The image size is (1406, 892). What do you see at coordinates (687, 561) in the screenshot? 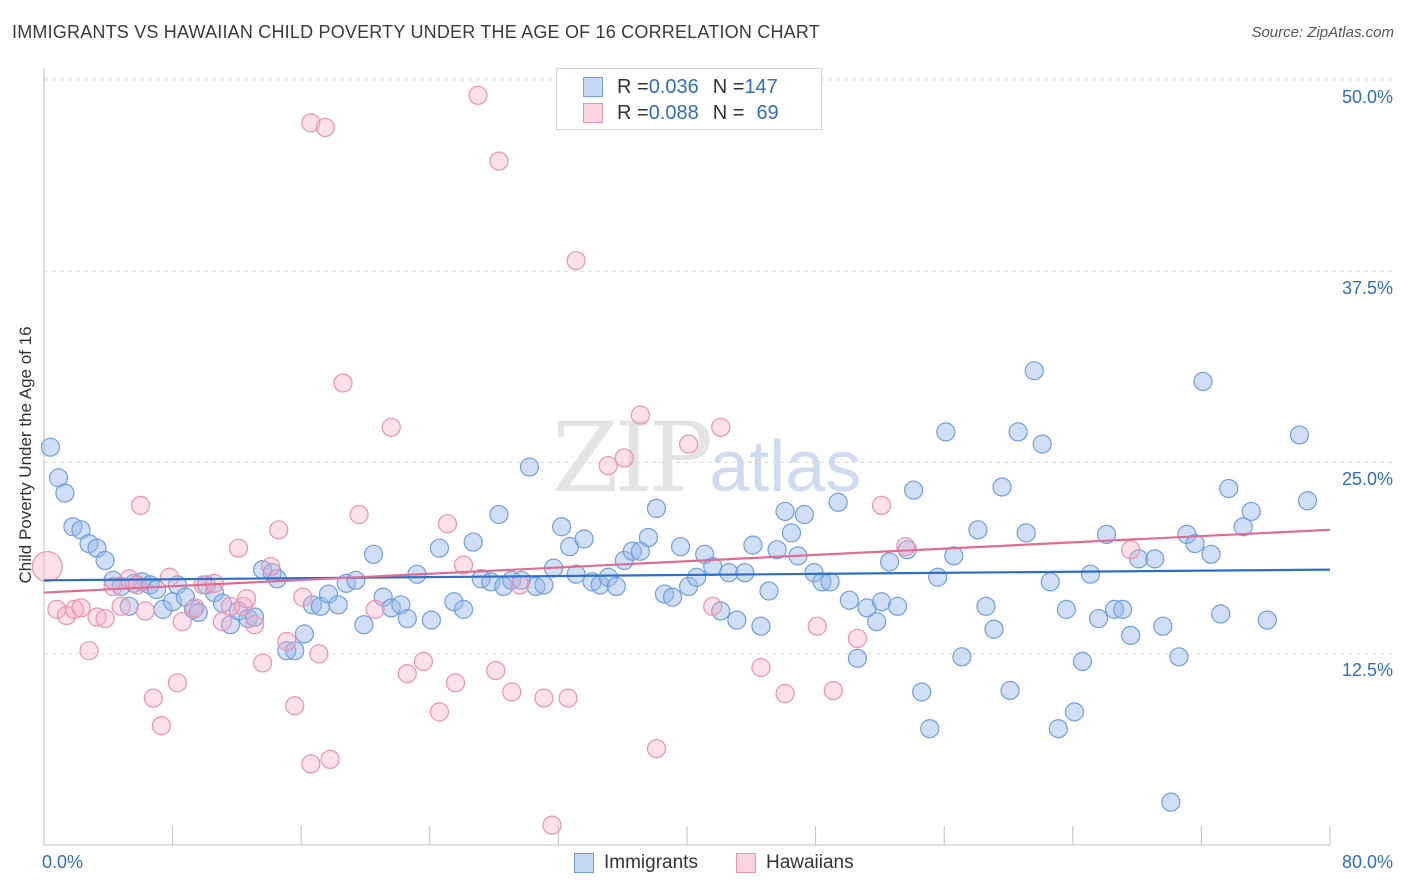
I see `hawaiians-trend-line` at bounding box center [687, 561].